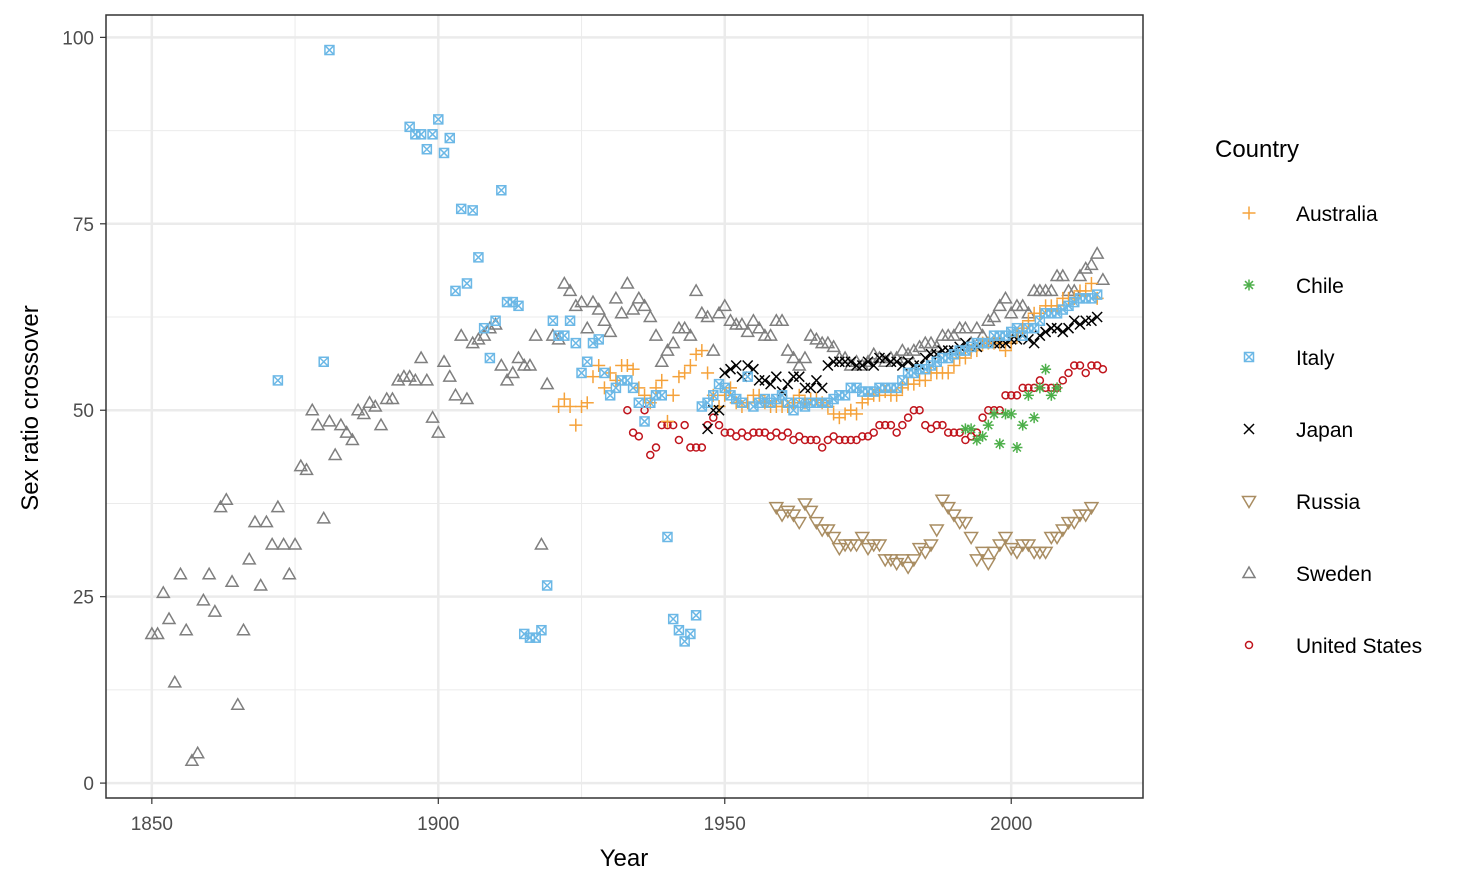  Describe the element at coordinates (1298, 430) in the screenshot. I see `legend-item: Japan` at that location.